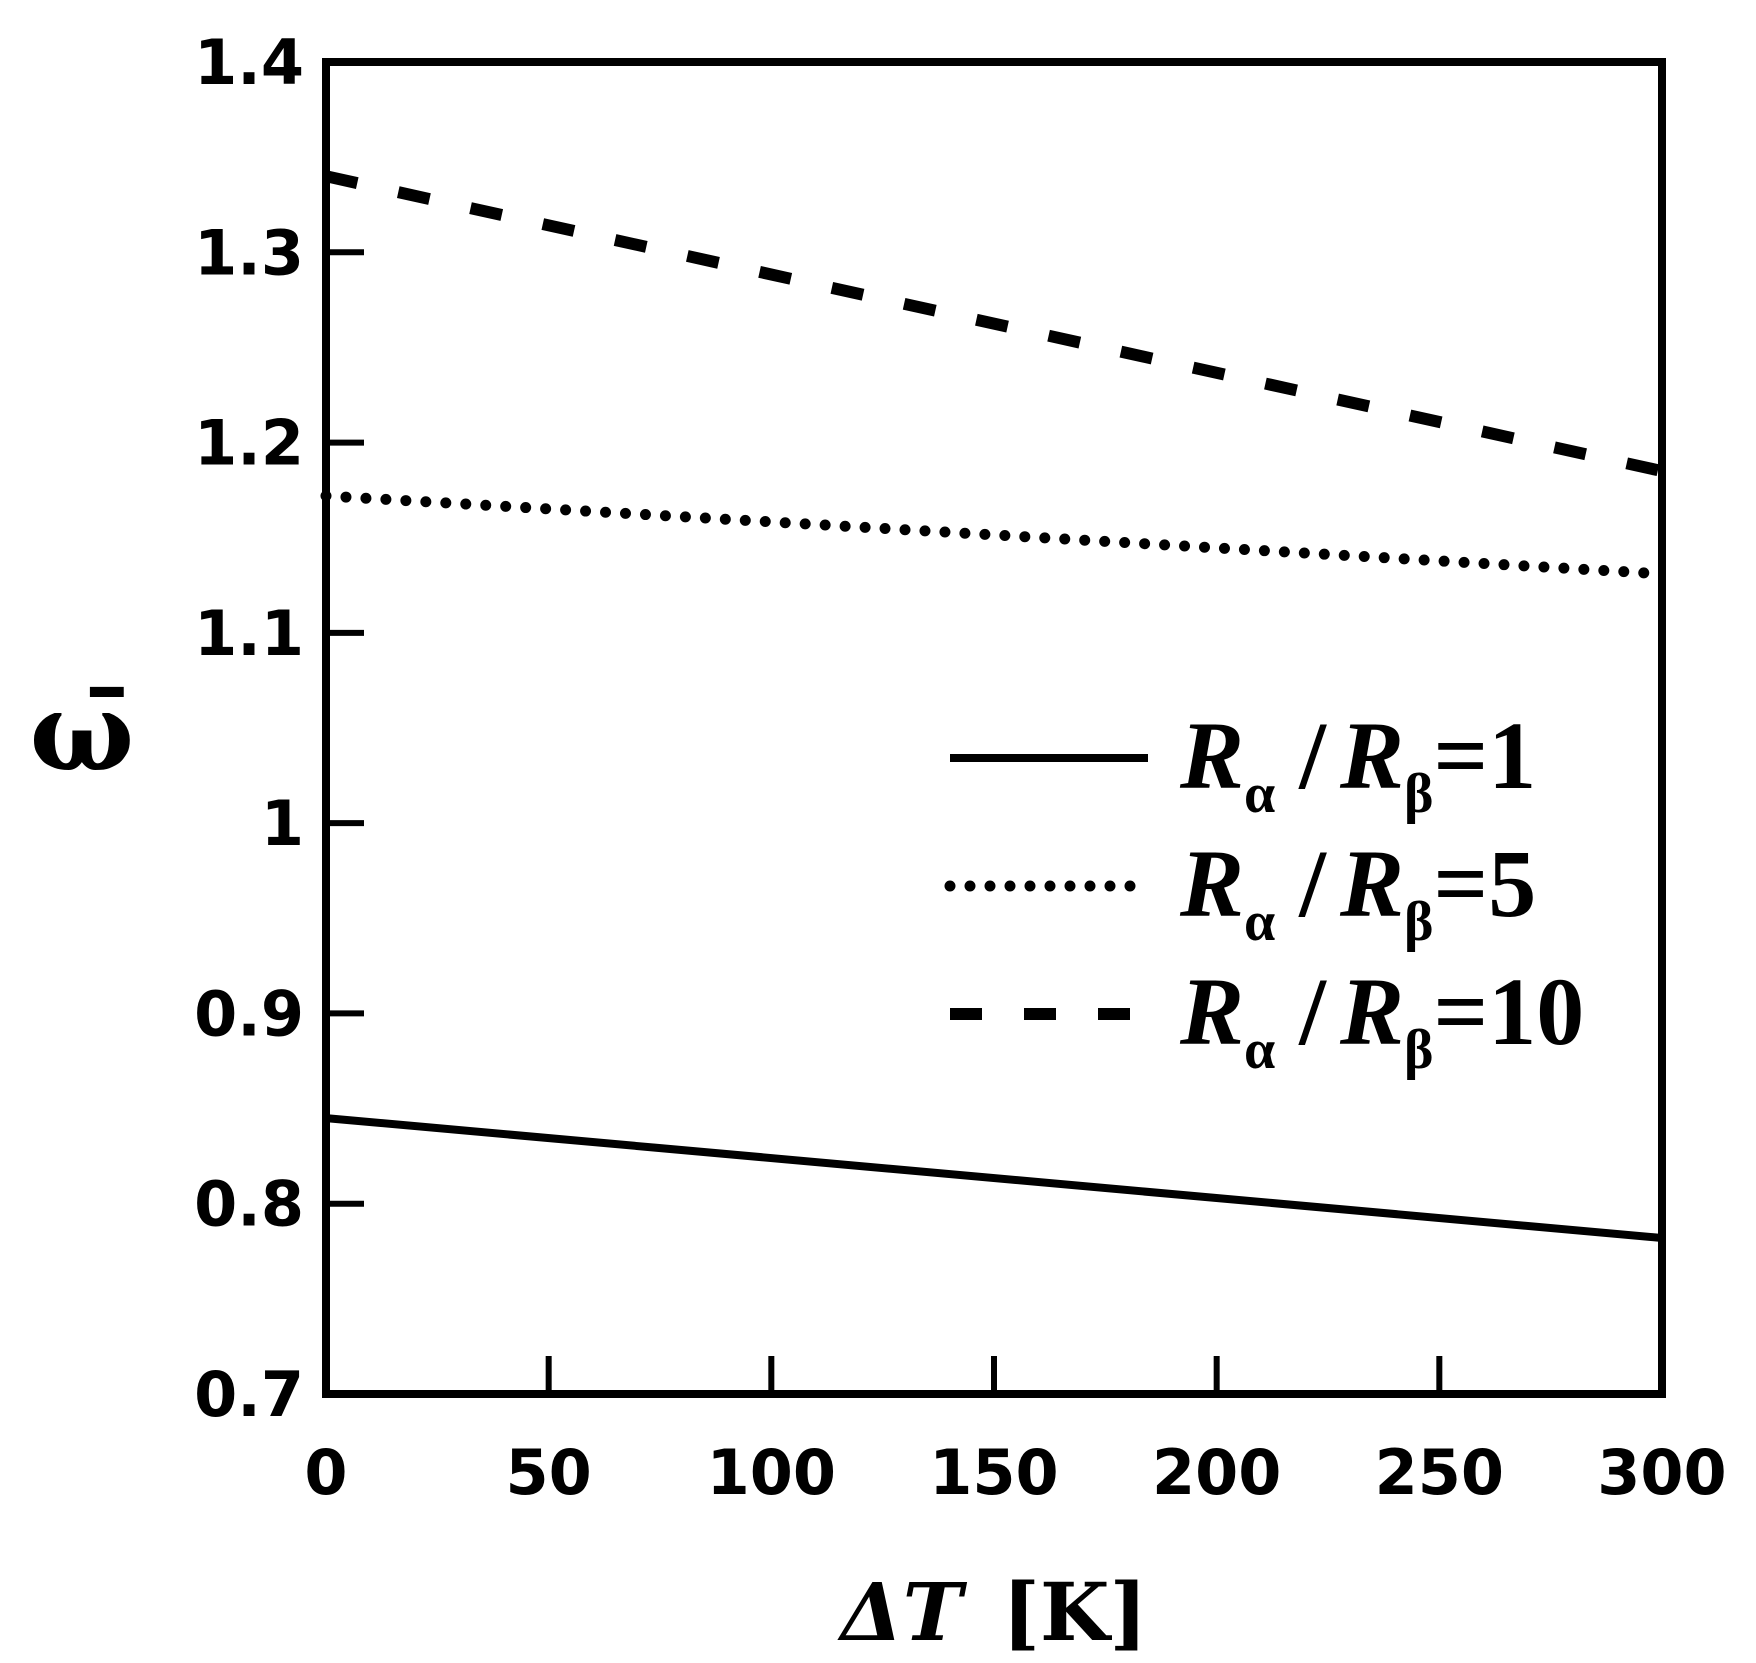 This screenshot has width=1756, height=1663. Describe the element at coordinates (282, 823) in the screenshot. I see `y-tick-label: 1` at that location.